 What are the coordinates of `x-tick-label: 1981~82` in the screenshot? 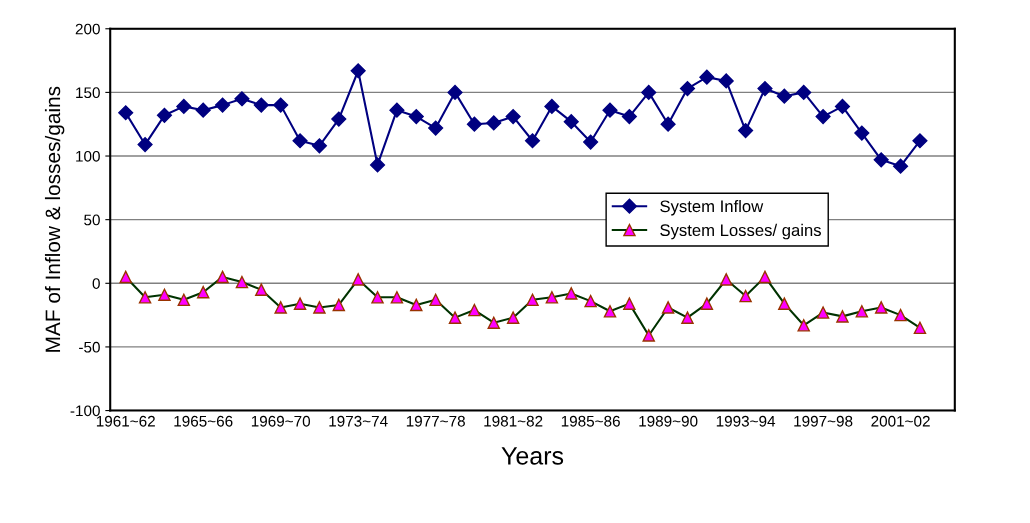 It's located at (513, 421).